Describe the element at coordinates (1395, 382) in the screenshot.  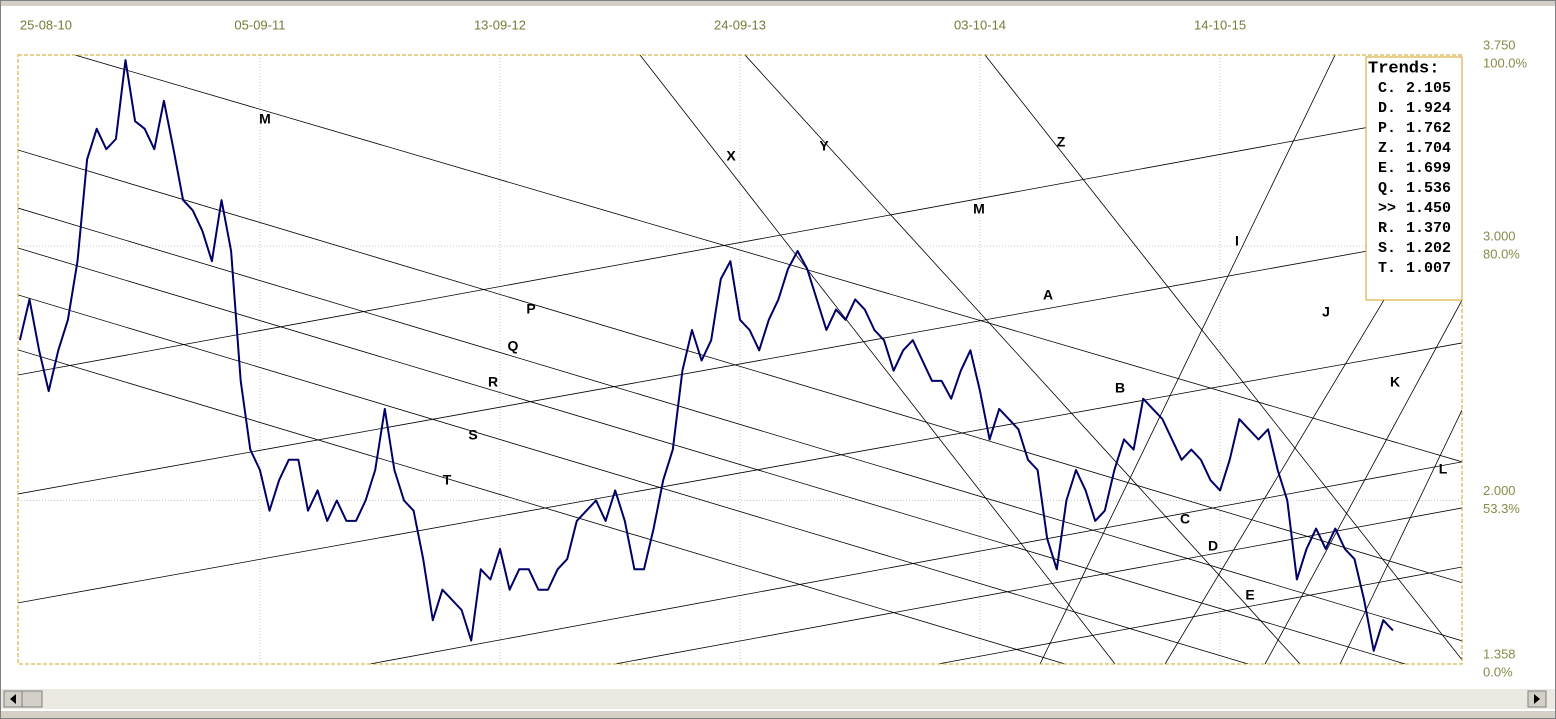
I see `trend-line-label: K` at that location.